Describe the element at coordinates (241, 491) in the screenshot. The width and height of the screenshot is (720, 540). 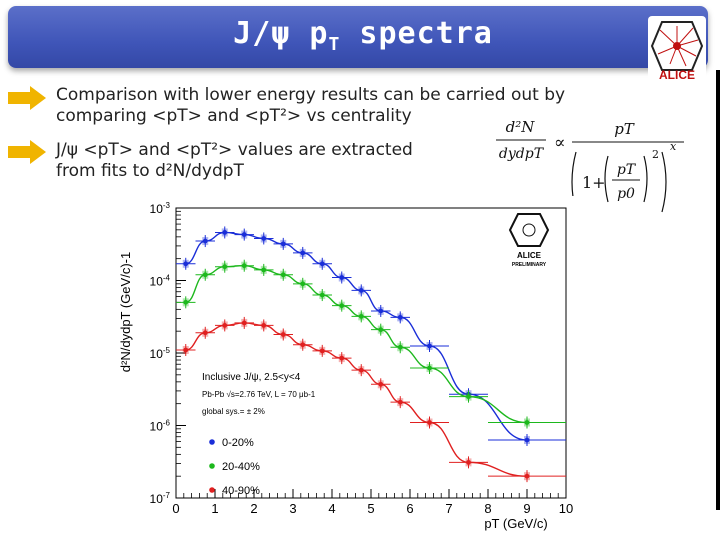
I see `legend-label: 40-90%` at that location.